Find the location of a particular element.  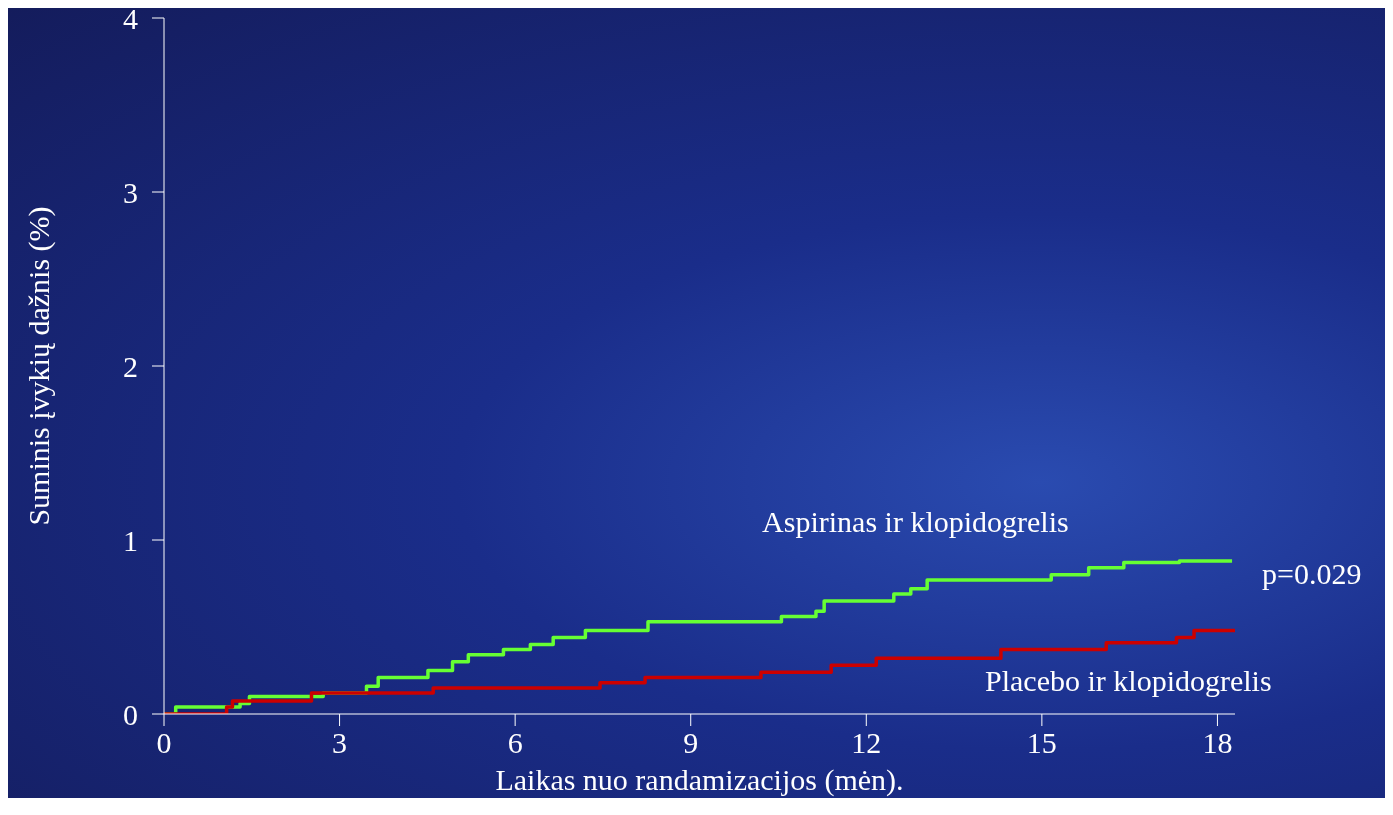

y-tick-label: 4 is located at coordinates (130, 18).